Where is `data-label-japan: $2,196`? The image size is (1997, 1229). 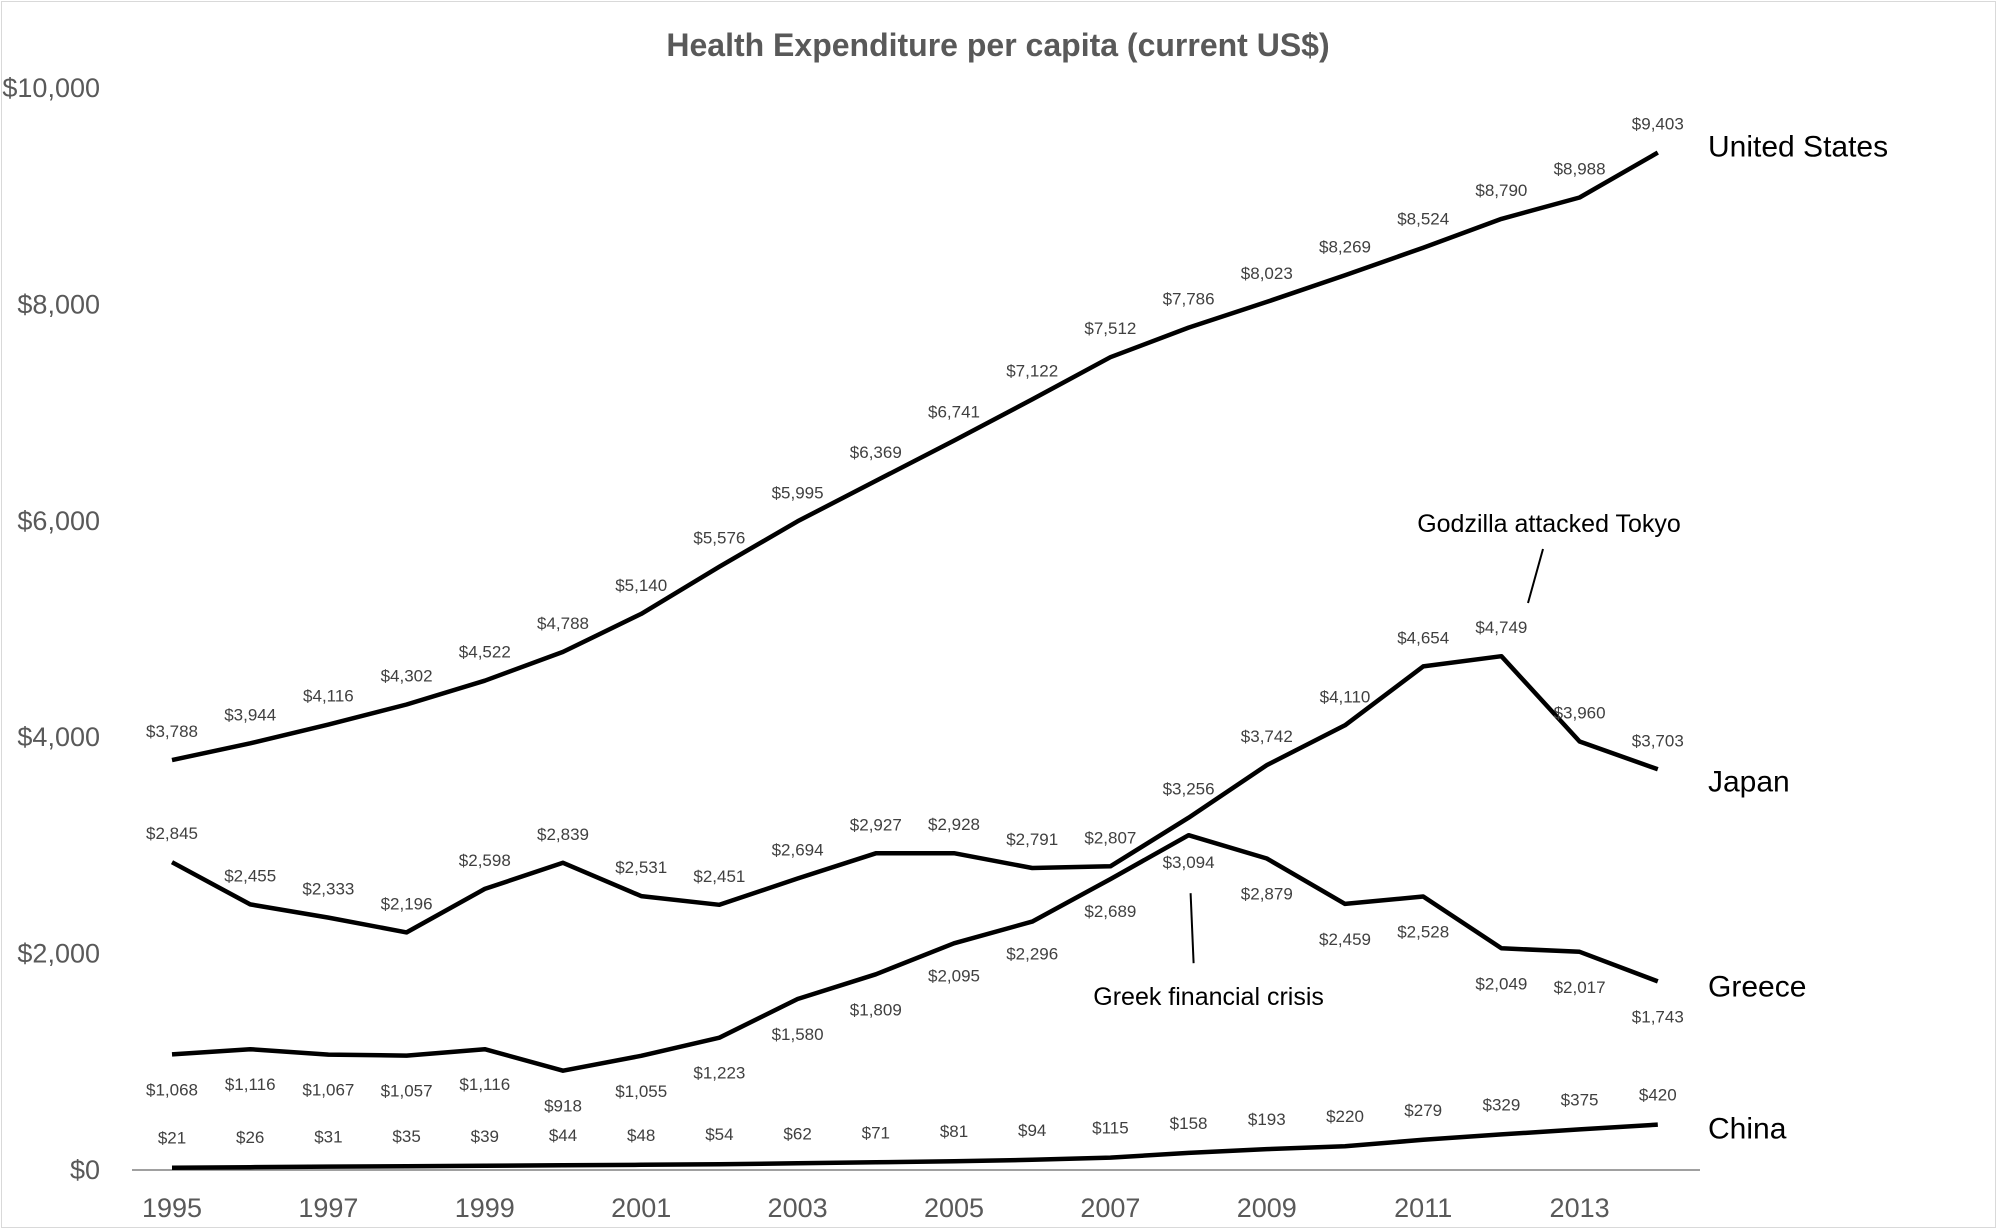 data-label-japan: $2,196 is located at coordinates (407, 903).